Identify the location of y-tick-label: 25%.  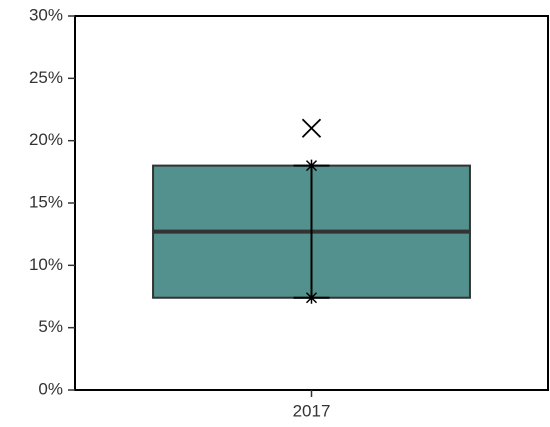
(46, 77).